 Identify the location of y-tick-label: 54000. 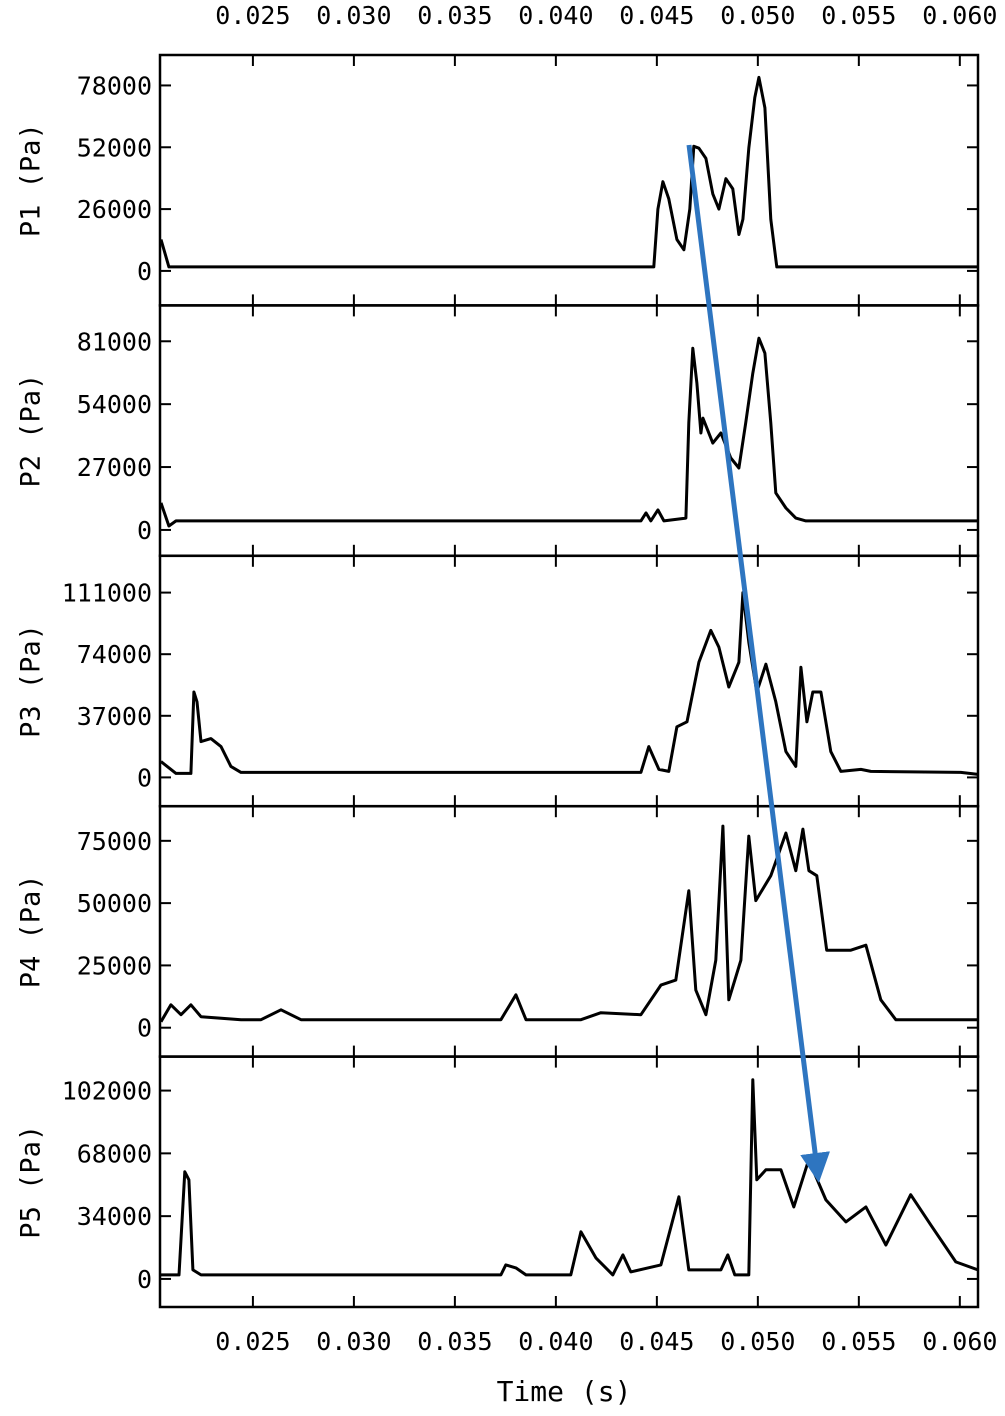
(114, 404).